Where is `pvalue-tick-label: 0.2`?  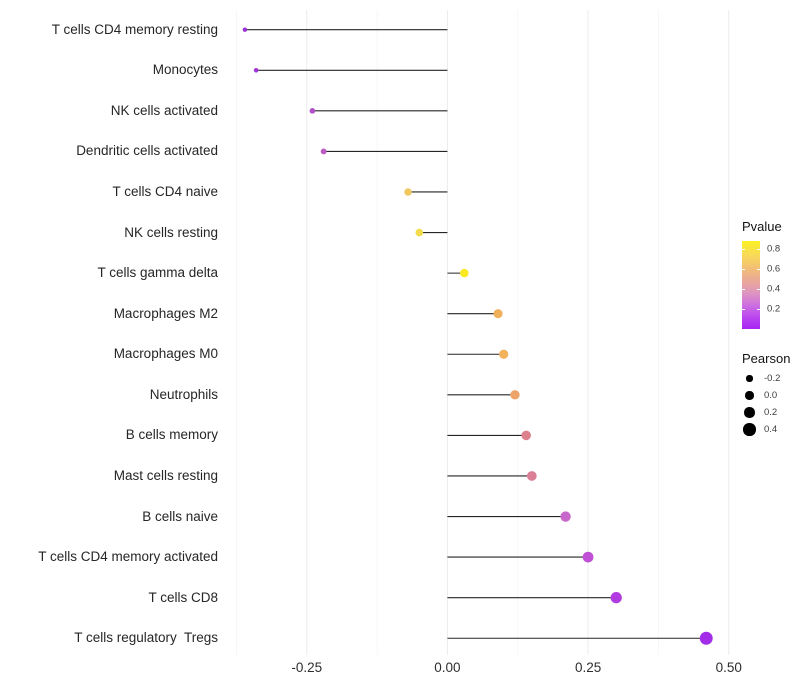 pvalue-tick-label: 0.2 is located at coordinates (774, 309).